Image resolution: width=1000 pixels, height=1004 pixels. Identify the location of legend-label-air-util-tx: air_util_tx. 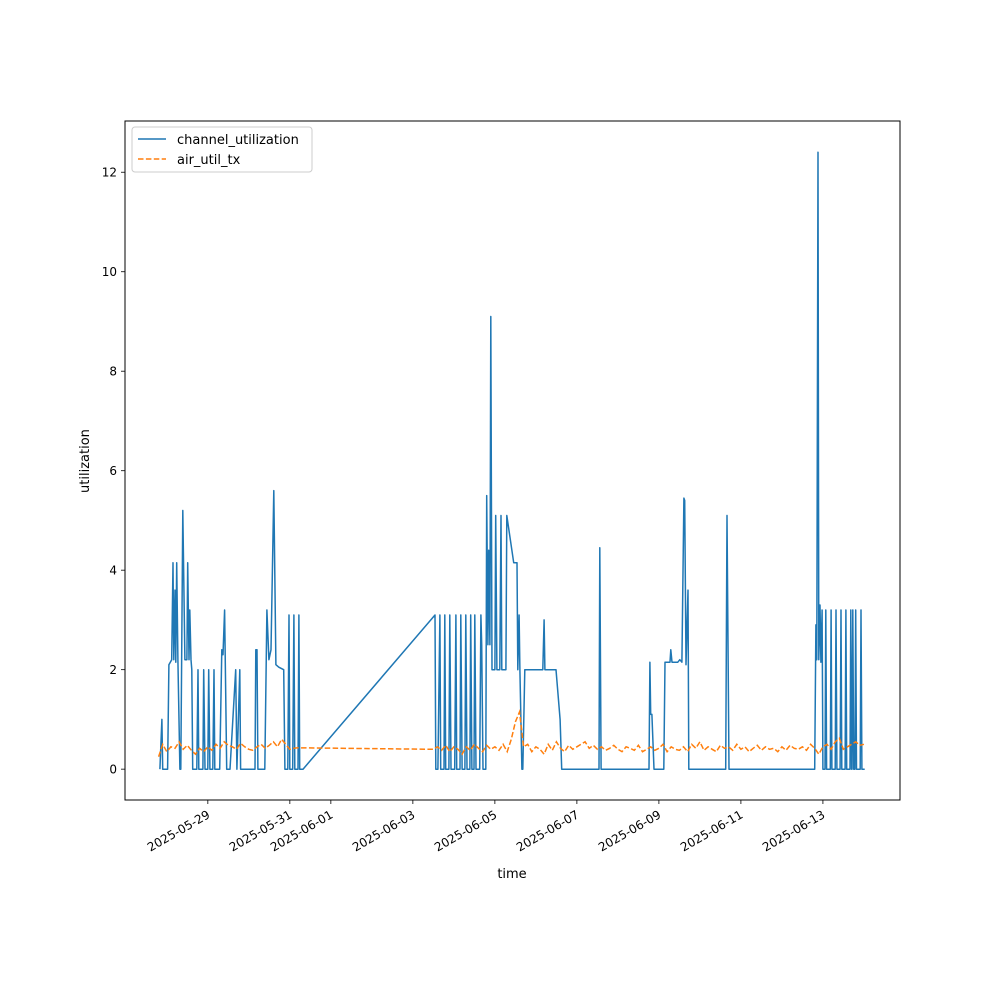
(209, 160).